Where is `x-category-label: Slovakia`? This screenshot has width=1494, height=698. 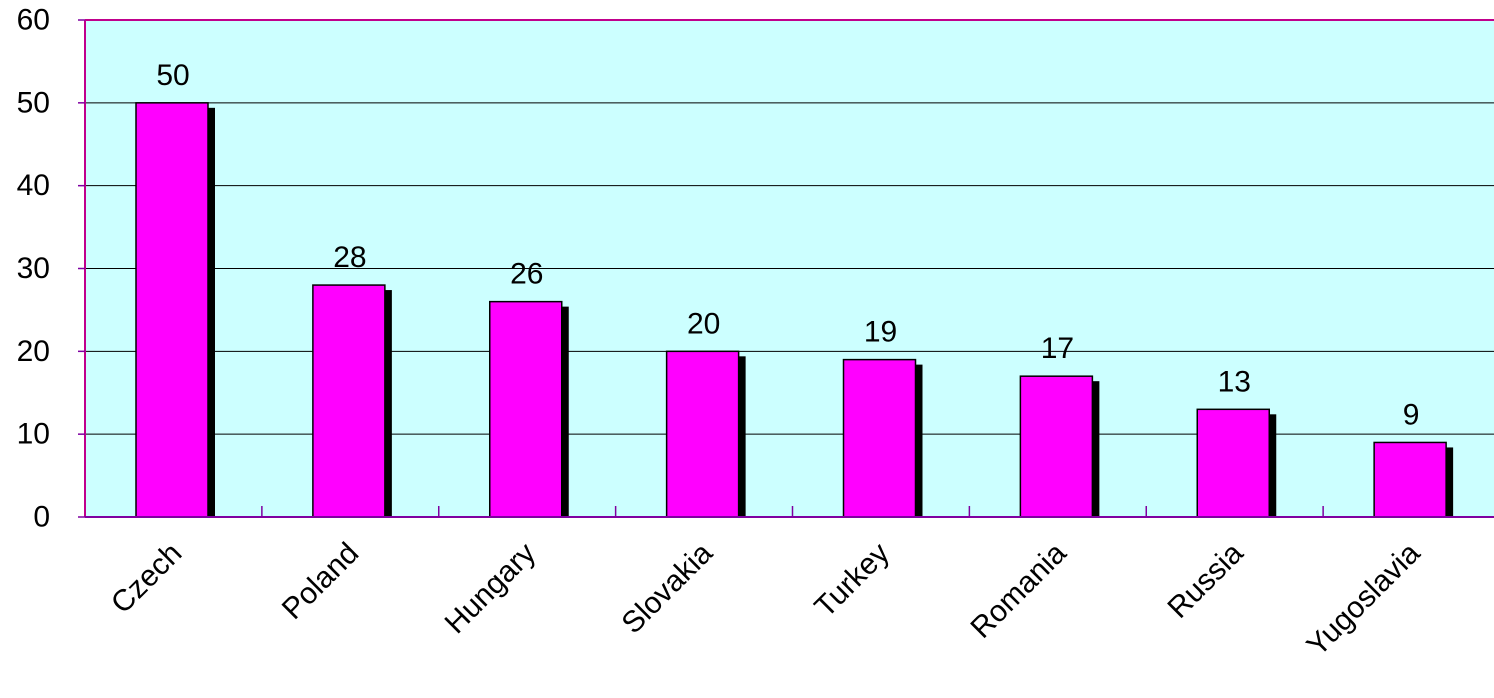
x-category-label: Slovakia is located at coordinates (667, 588).